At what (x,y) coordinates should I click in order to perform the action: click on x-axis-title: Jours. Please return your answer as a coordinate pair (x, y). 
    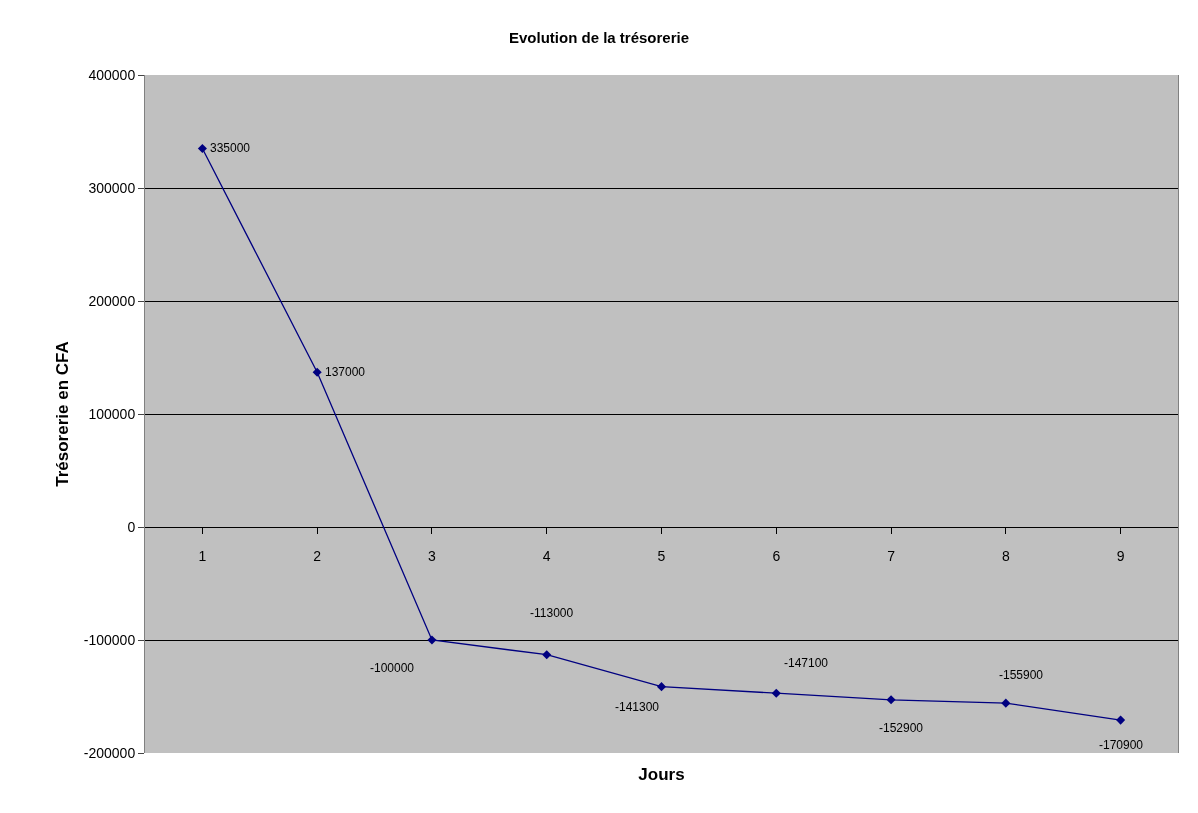
    Looking at the image, I should click on (661, 775).